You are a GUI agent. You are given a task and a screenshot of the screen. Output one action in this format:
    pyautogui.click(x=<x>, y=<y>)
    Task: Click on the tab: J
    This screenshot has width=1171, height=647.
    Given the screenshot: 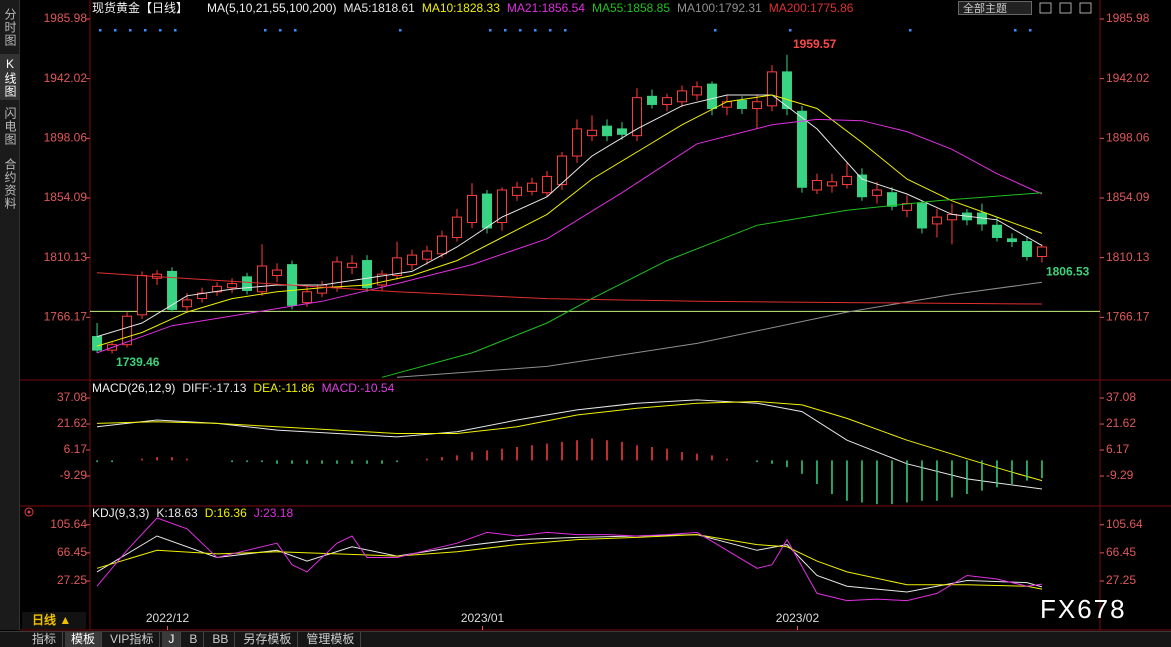 What is the action you would take?
    pyautogui.click(x=172, y=639)
    